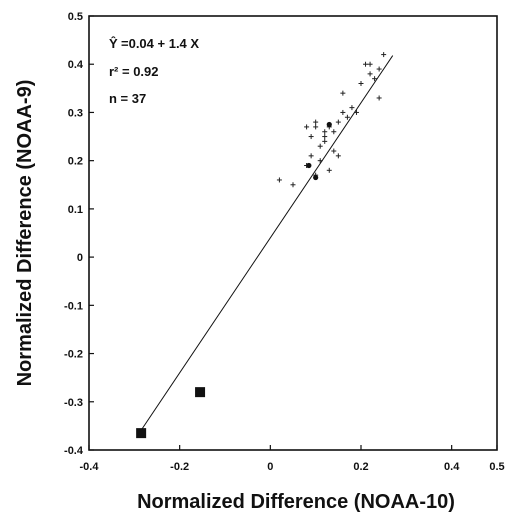  Describe the element at coordinates (134, 71) in the screenshot. I see `r-squared-label: r² = 0.92` at that location.